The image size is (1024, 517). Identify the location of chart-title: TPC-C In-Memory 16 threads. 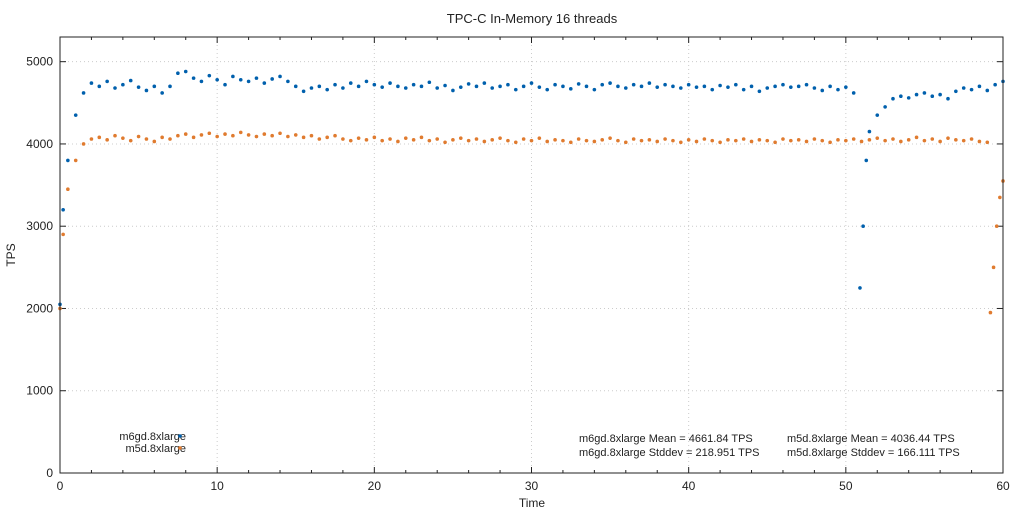
(532, 18).